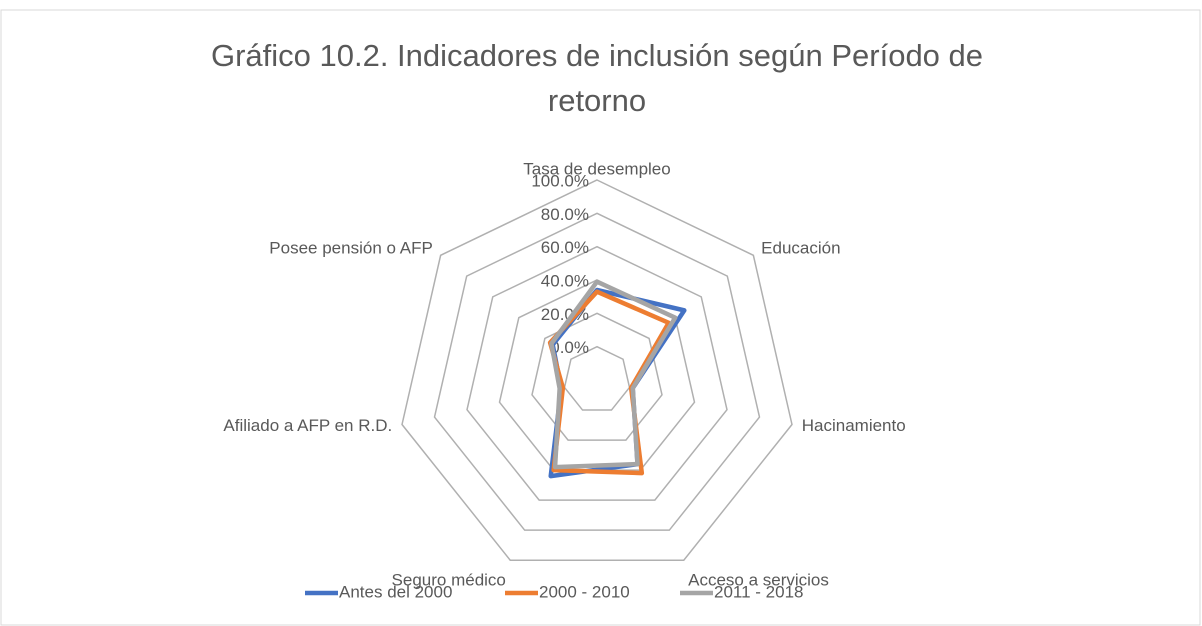  I want to click on r-tick-label: 0.0%, so click(569, 347).